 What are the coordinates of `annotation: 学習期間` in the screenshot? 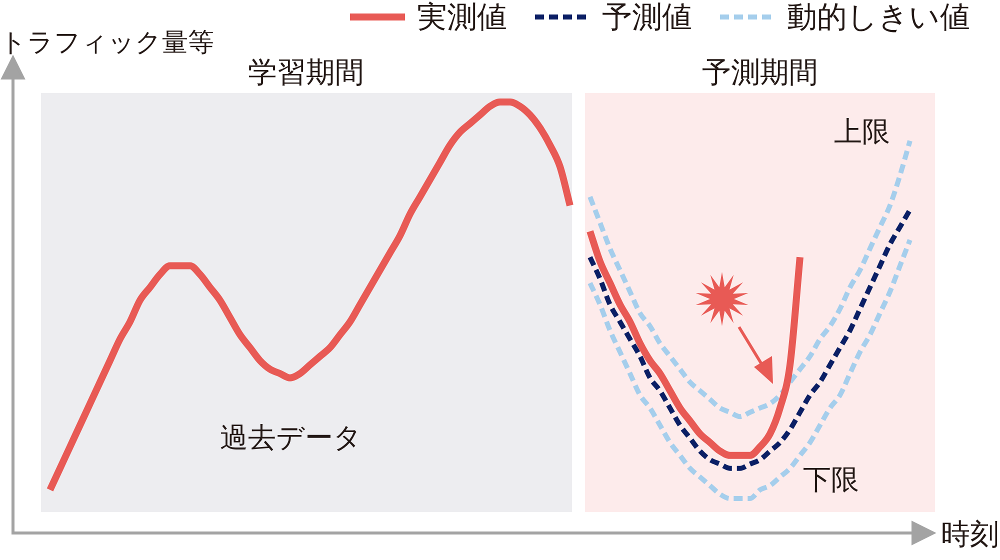 It's located at (306, 73).